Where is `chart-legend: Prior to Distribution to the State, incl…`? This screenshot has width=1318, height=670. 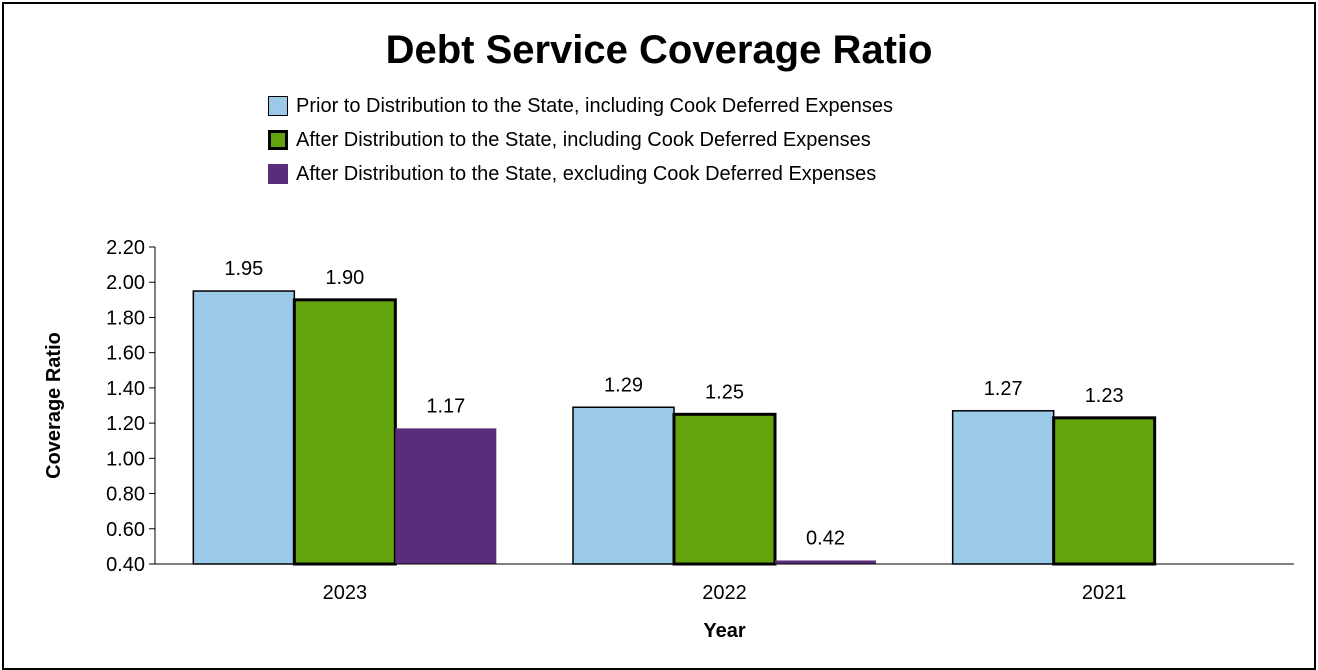
chart-legend: Prior to Distribution to the State, incl… is located at coordinates (580, 146).